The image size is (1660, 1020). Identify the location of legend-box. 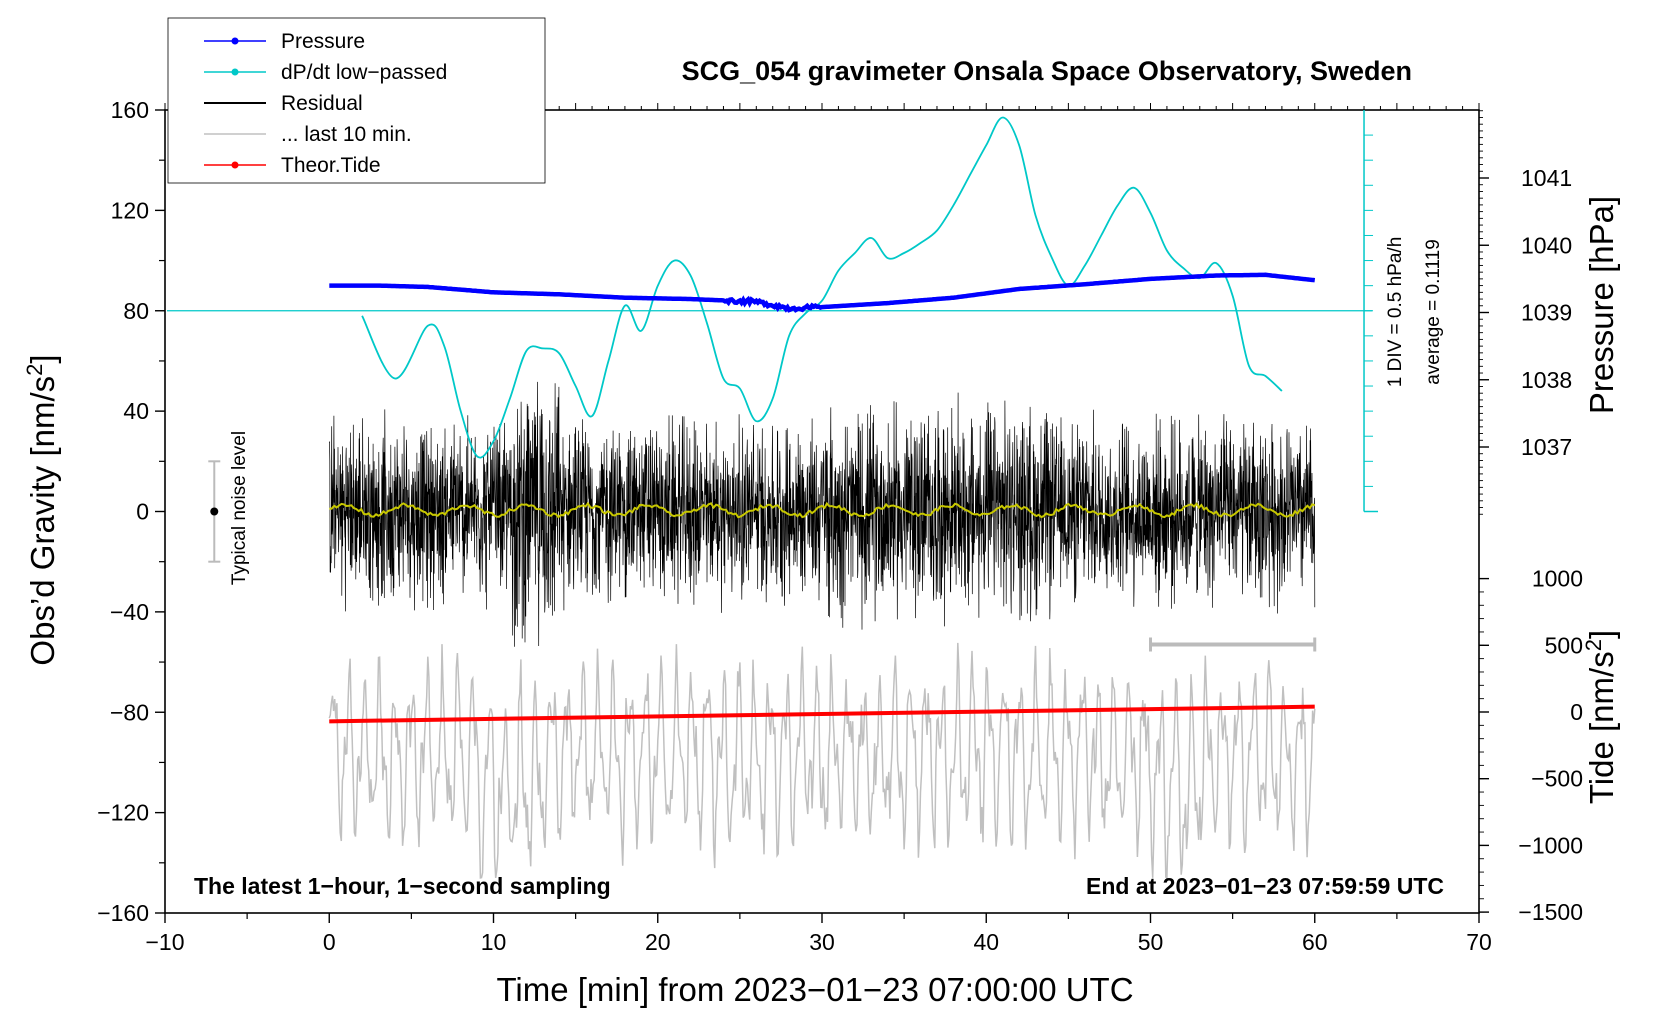
(356, 100).